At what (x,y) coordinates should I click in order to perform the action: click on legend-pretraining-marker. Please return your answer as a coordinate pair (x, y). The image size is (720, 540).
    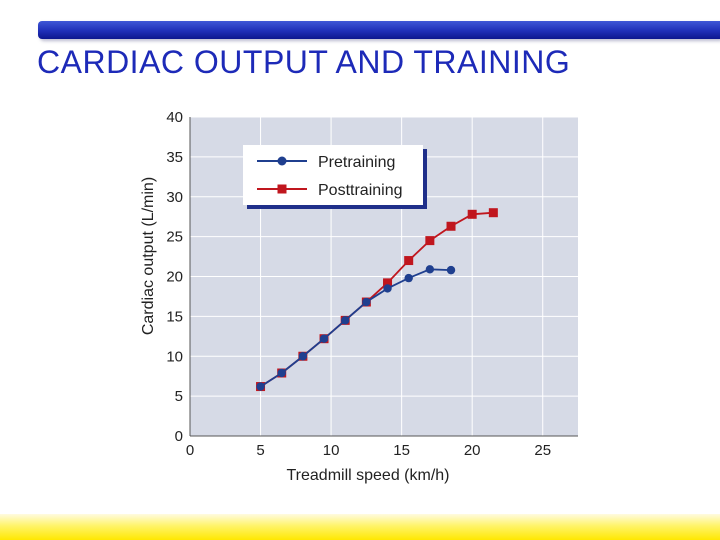
    Looking at the image, I should click on (282, 161).